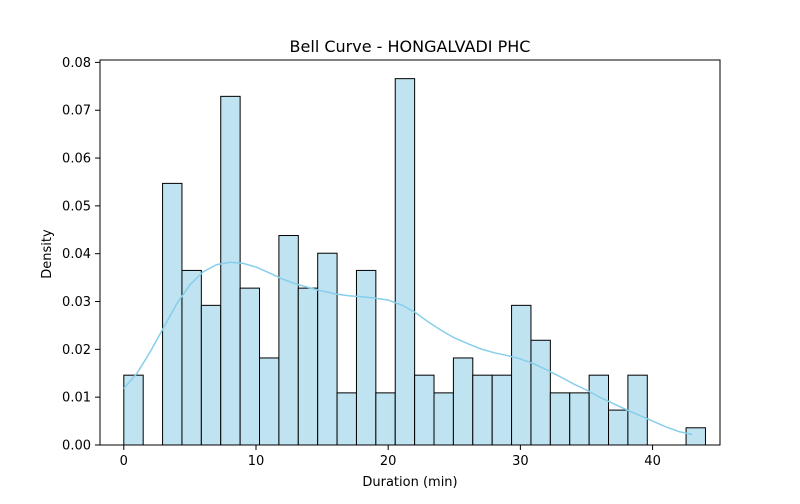  What do you see at coordinates (388, 461) in the screenshot?
I see `x-tick-label: 20` at bounding box center [388, 461].